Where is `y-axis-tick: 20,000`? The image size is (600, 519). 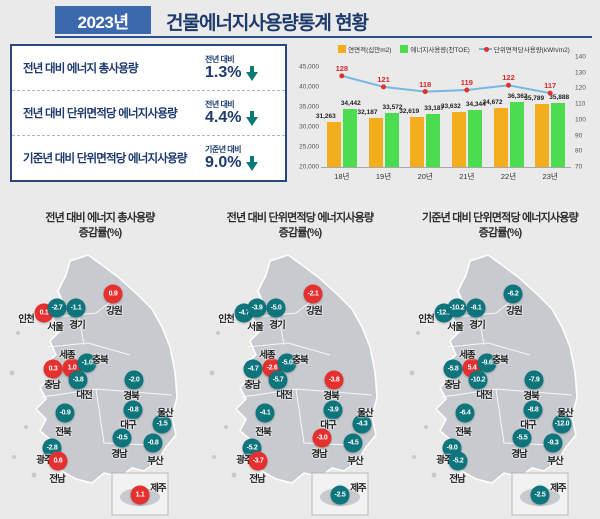
y-axis-tick: 20,000 is located at coordinates (309, 167).